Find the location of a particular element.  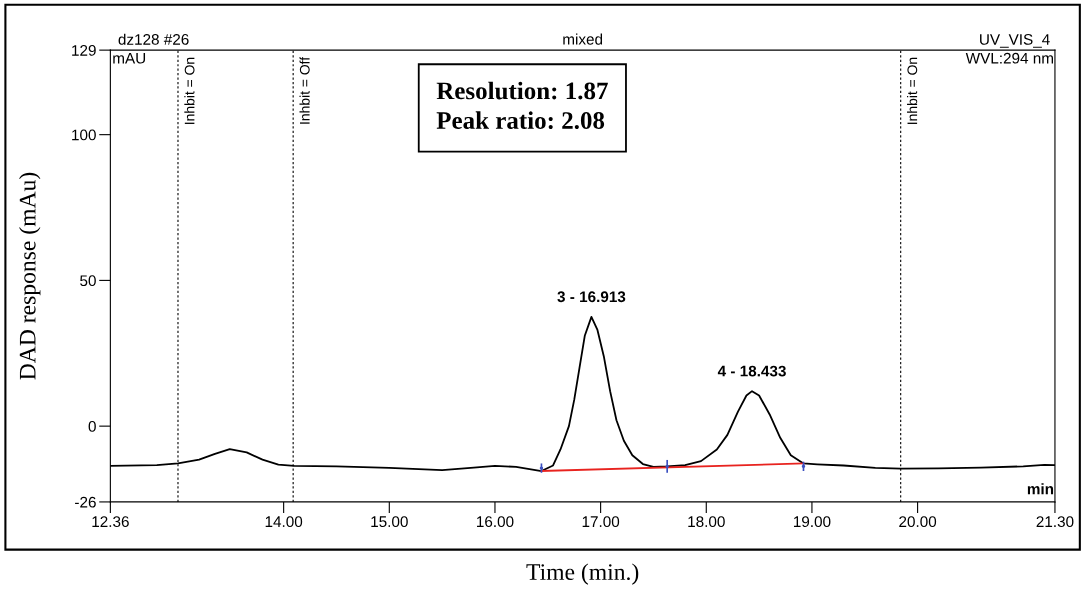

chart-title: mixed is located at coordinates (583, 39).